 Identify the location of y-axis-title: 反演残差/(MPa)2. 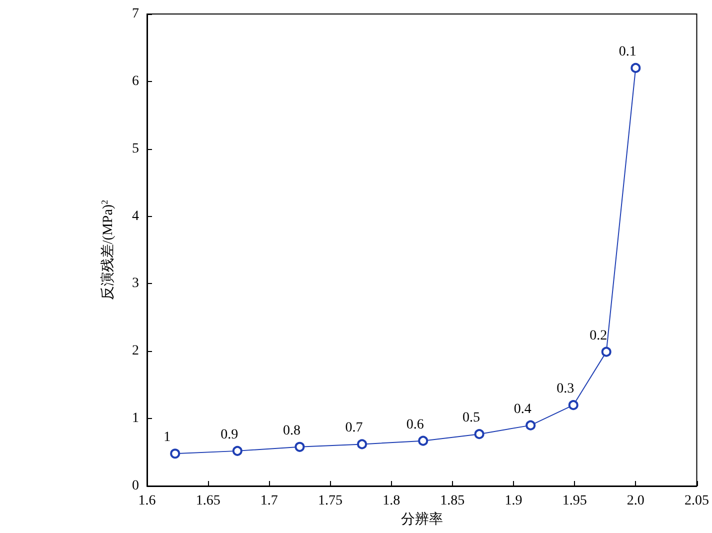
(108, 250).